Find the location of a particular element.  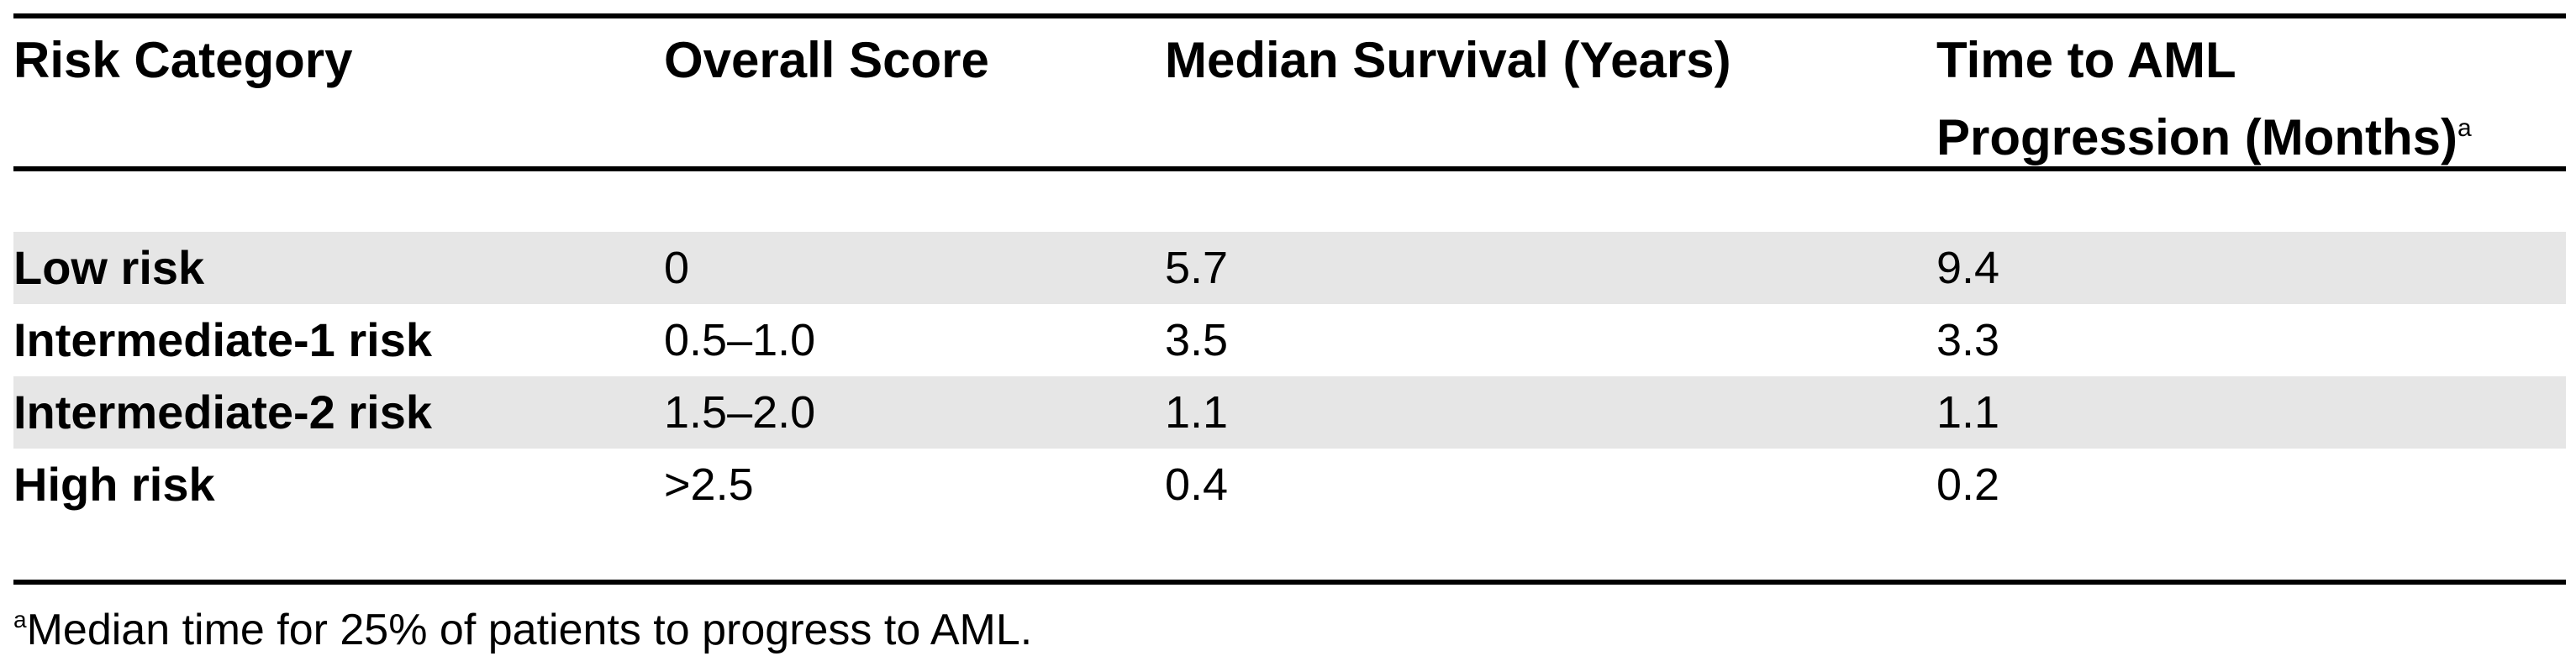

cell-risk-category: High risk is located at coordinates (114, 484).